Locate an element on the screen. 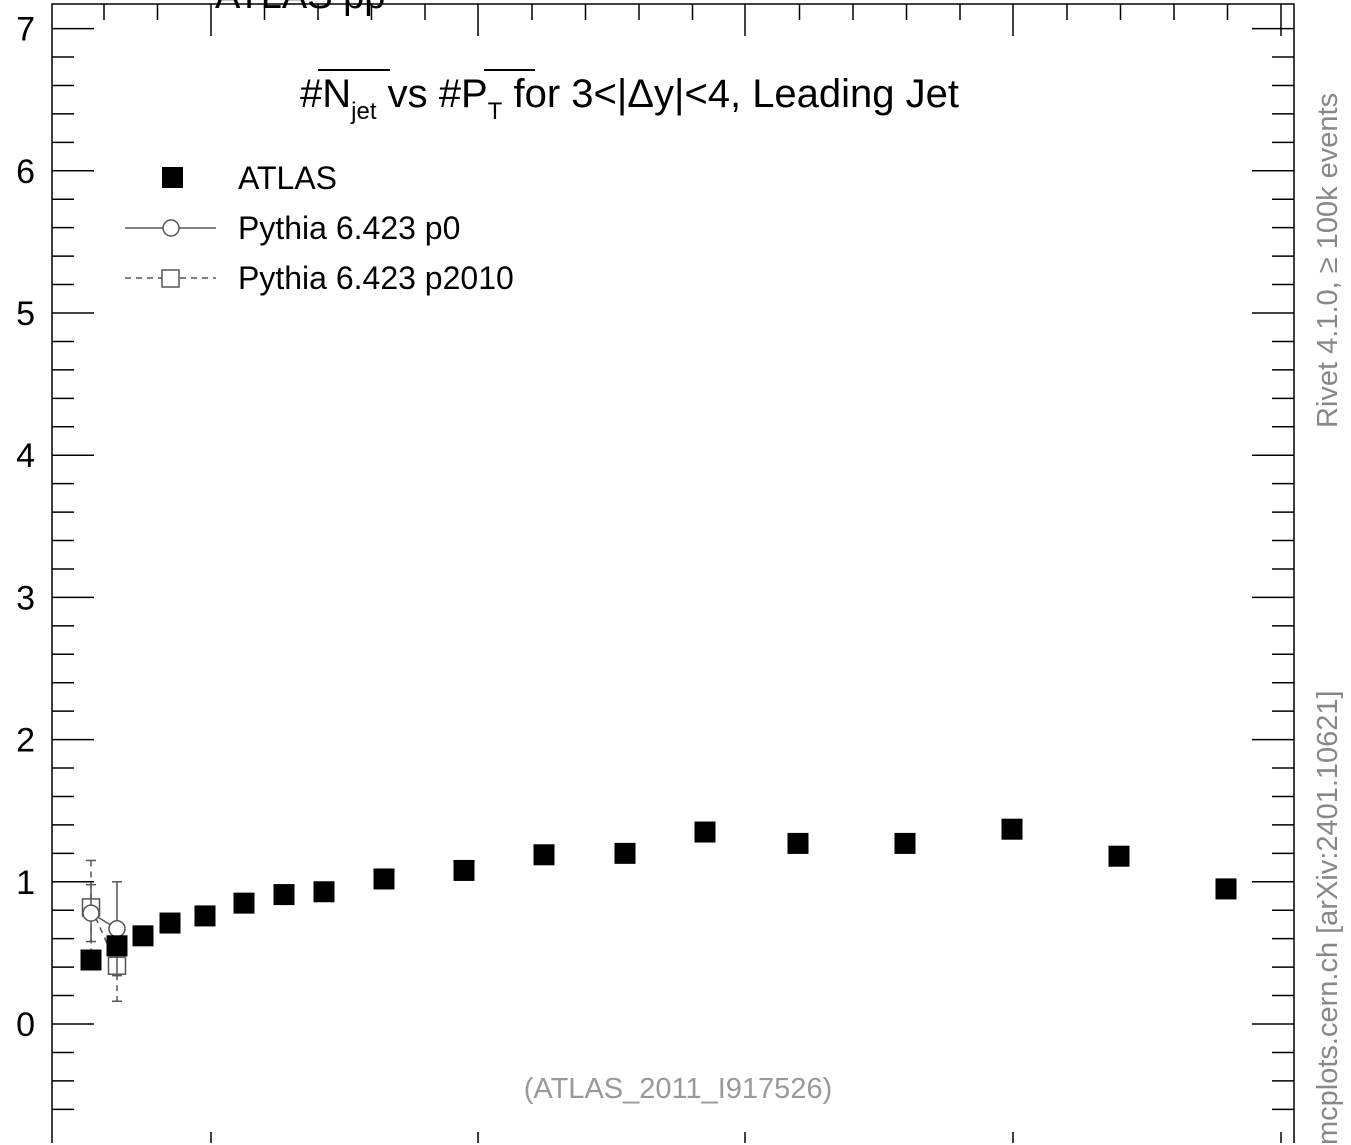 The image size is (1351, 1145). legend-label-p2010: Pythia 6.423 p2010 is located at coordinates (376, 278).